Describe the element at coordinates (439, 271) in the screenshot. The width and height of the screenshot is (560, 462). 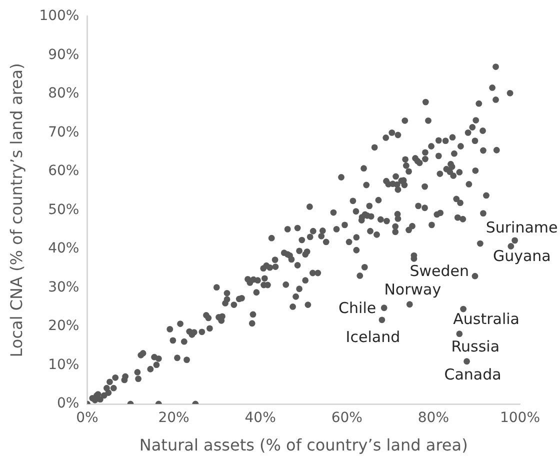
I see `annotation: Sweden` at that location.